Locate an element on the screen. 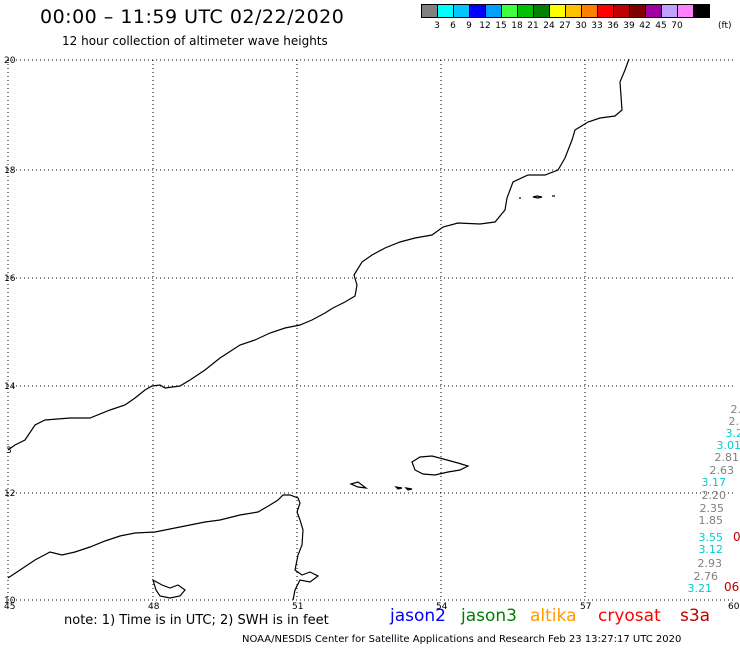  swh-value: 2.93 is located at coordinates (710, 563).